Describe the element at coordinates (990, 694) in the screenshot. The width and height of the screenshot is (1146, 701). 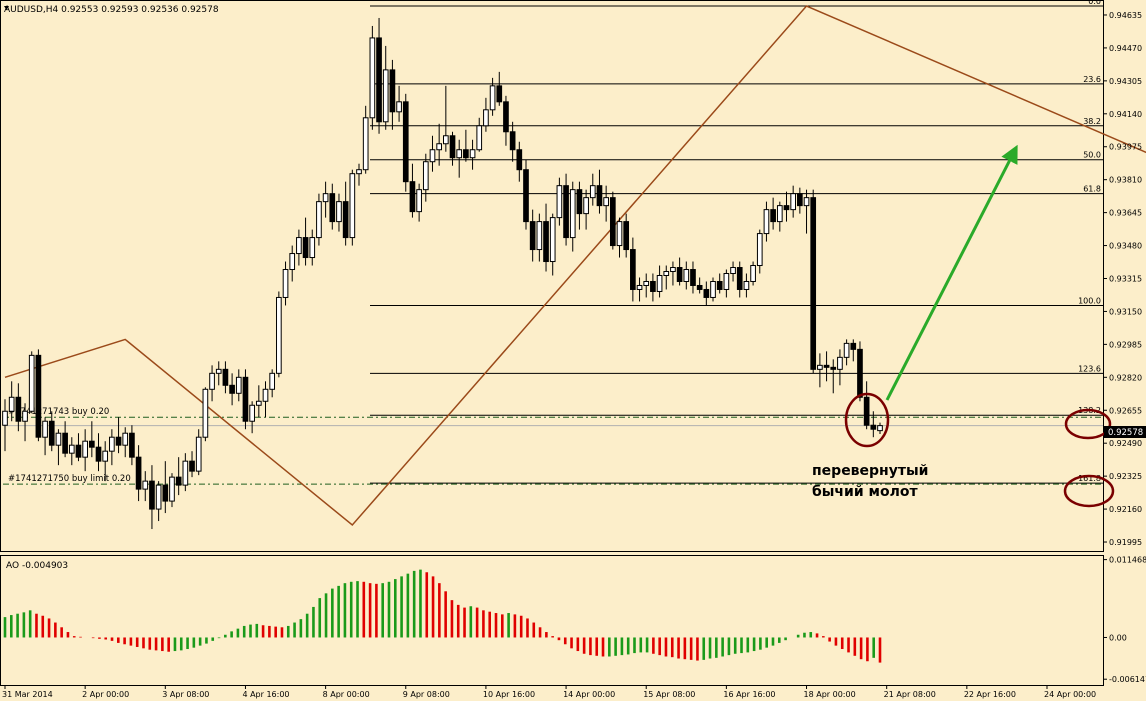
I see `time-tick-label: 22 Apr 16:00` at that location.